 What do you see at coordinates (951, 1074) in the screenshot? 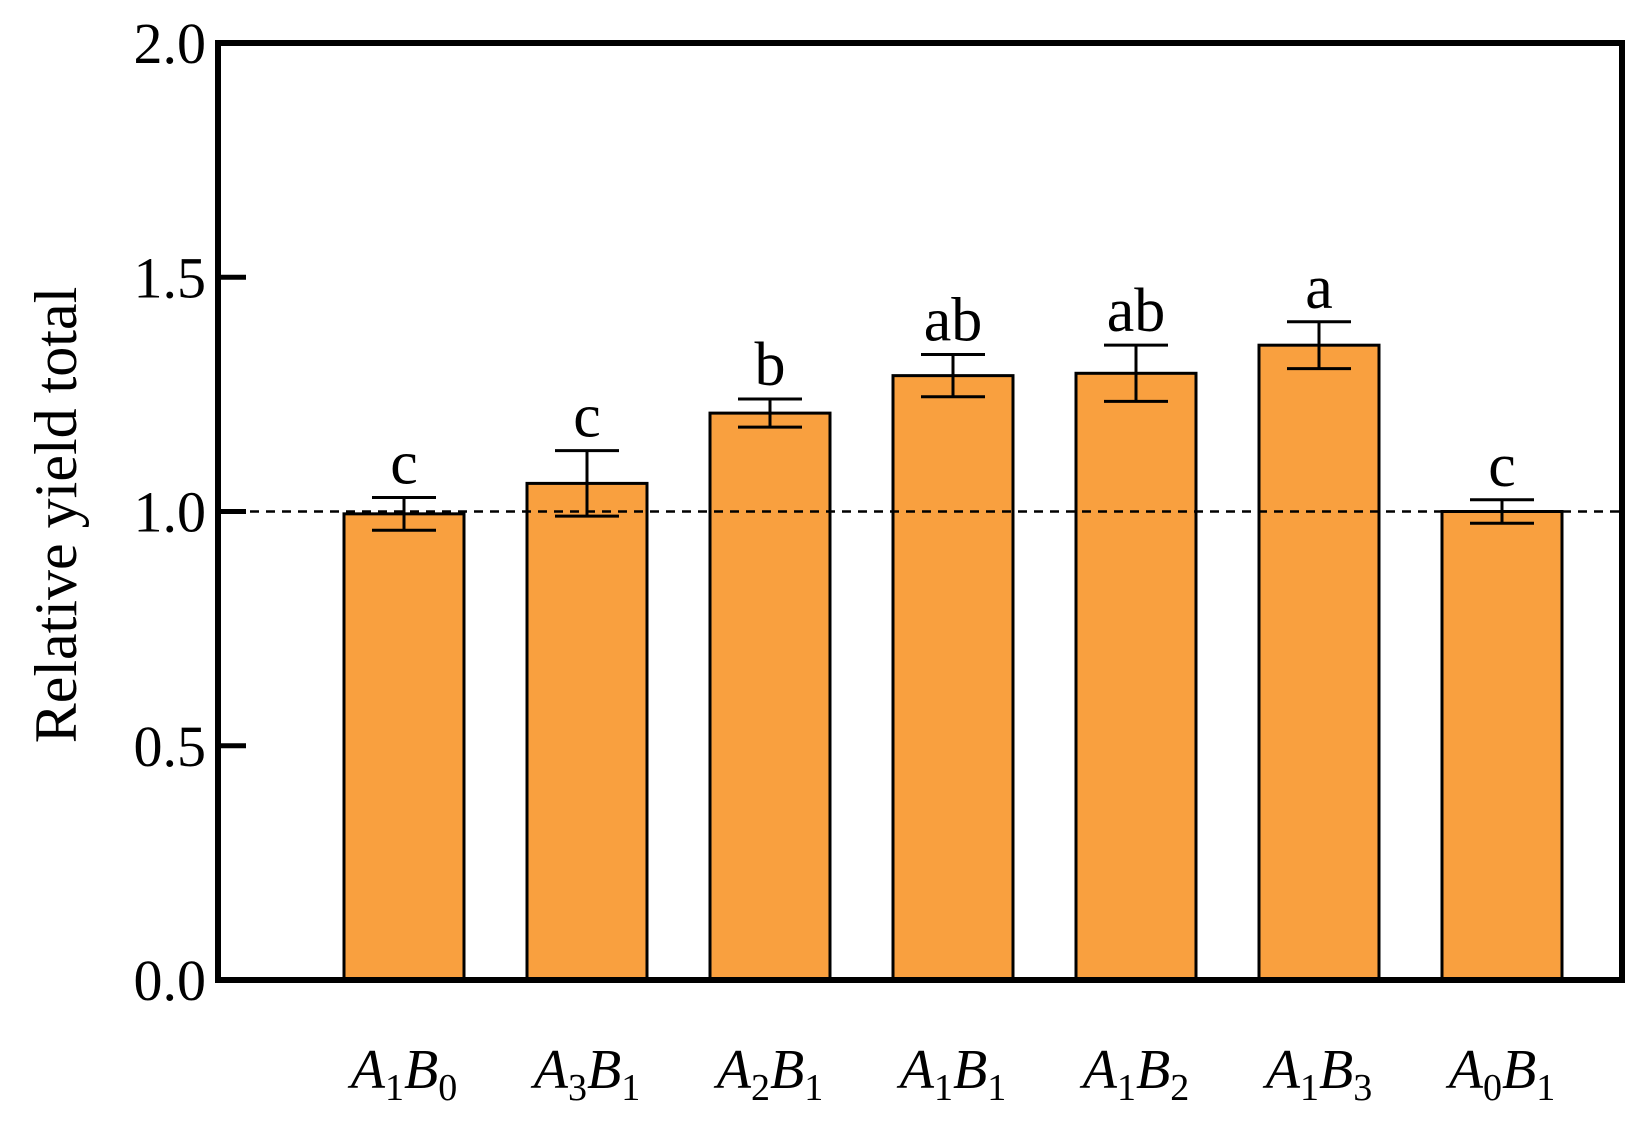
I see `x-tick-label-4: A1B1` at bounding box center [951, 1074].